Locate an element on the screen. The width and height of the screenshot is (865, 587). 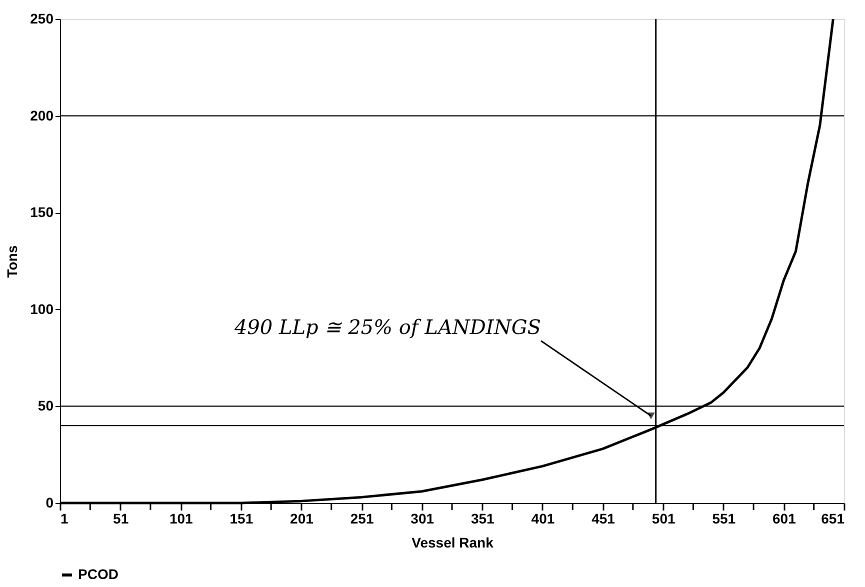
legend-label: PCOD is located at coordinates (98, 574).